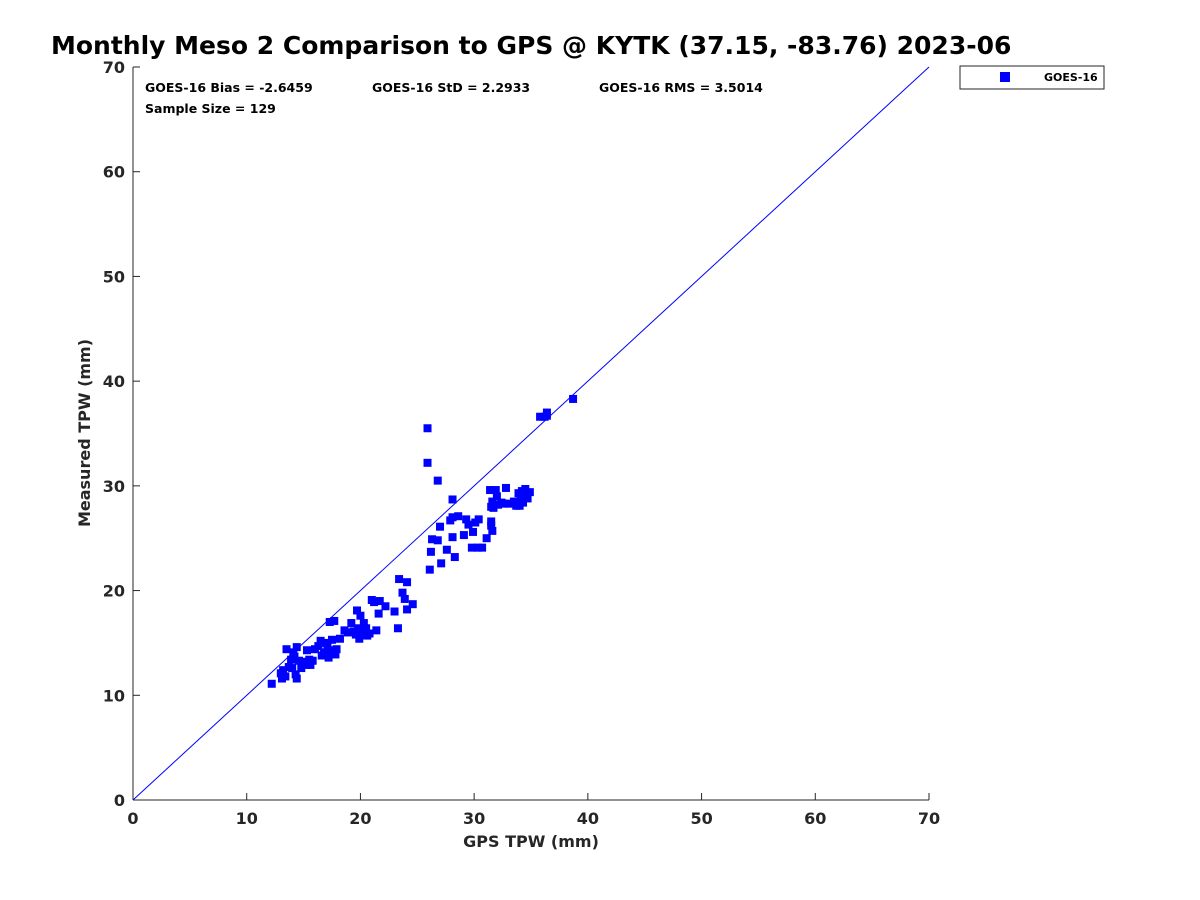 The width and height of the screenshot is (1200, 900). What do you see at coordinates (815, 818) in the screenshot?
I see `x-tick-label: 60` at bounding box center [815, 818].